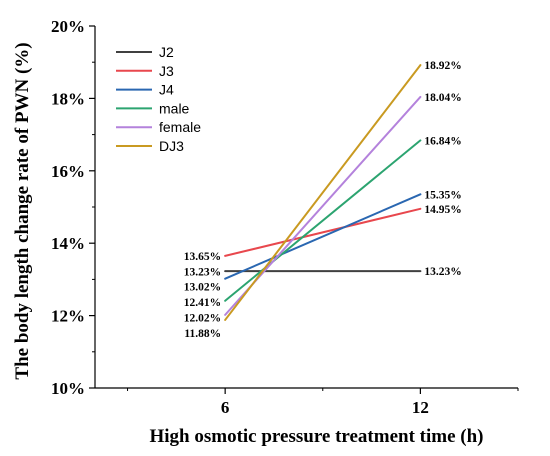 The width and height of the screenshot is (550, 456). I want to click on y-tick-label: 12%, so click(68, 316).